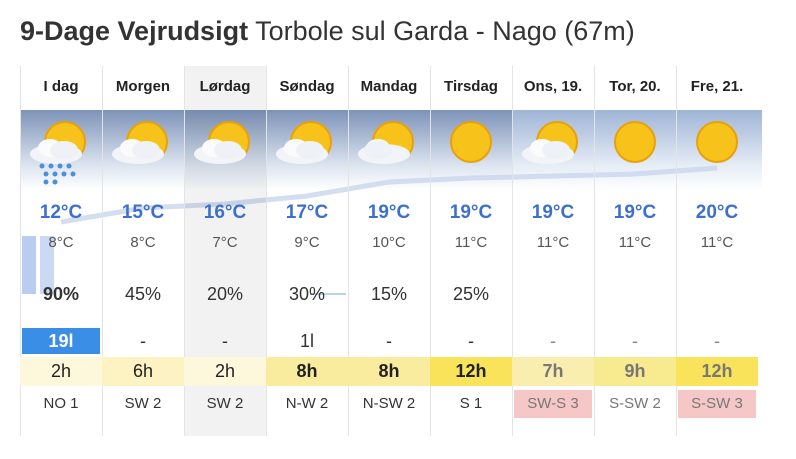 The width and height of the screenshot is (796, 459). Describe the element at coordinates (553, 86) in the screenshot. I see `day-name: Ons, 19.` at that location.